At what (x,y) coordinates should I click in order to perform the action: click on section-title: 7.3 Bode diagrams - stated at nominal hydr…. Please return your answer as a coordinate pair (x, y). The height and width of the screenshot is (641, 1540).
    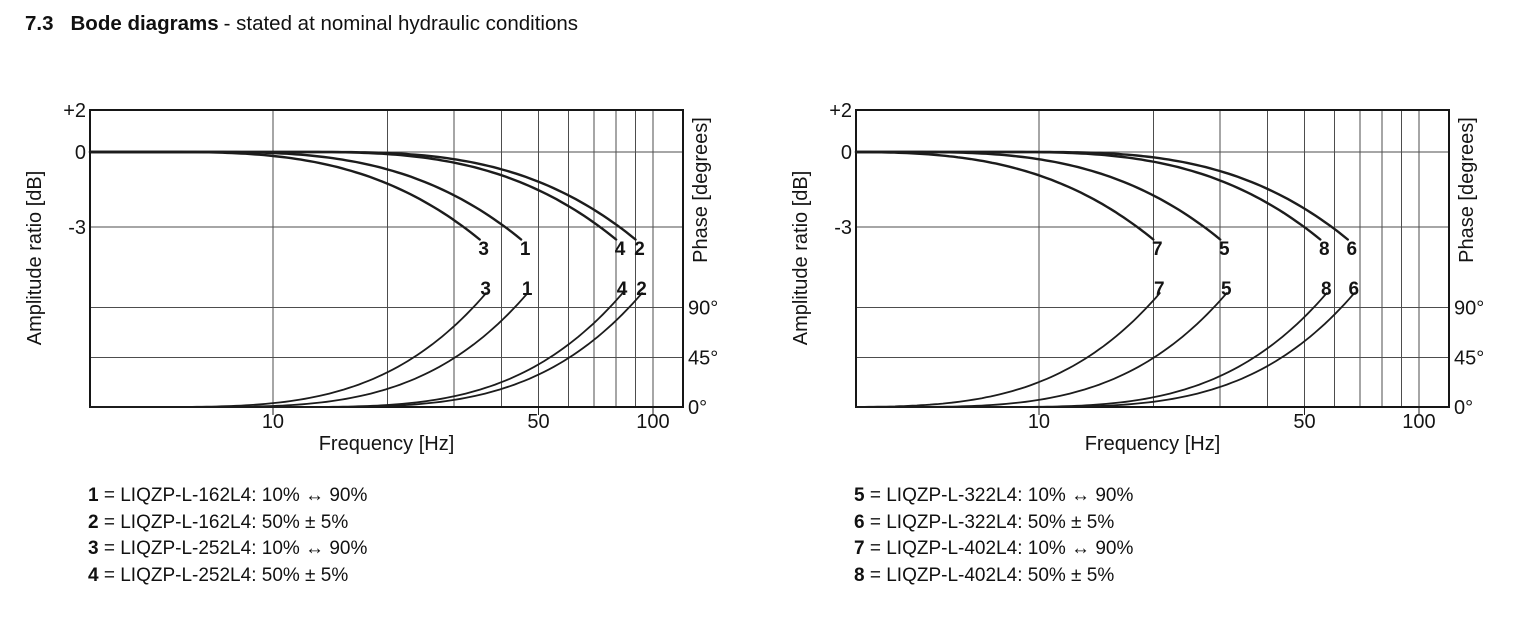
    Looking at the image, I should click on (301, 24).